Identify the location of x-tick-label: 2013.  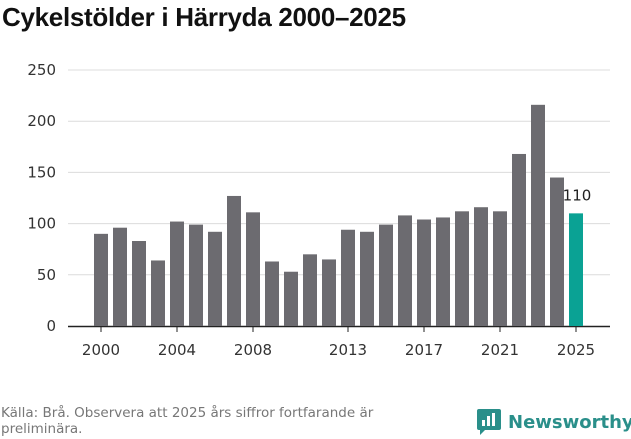
(348, 350).